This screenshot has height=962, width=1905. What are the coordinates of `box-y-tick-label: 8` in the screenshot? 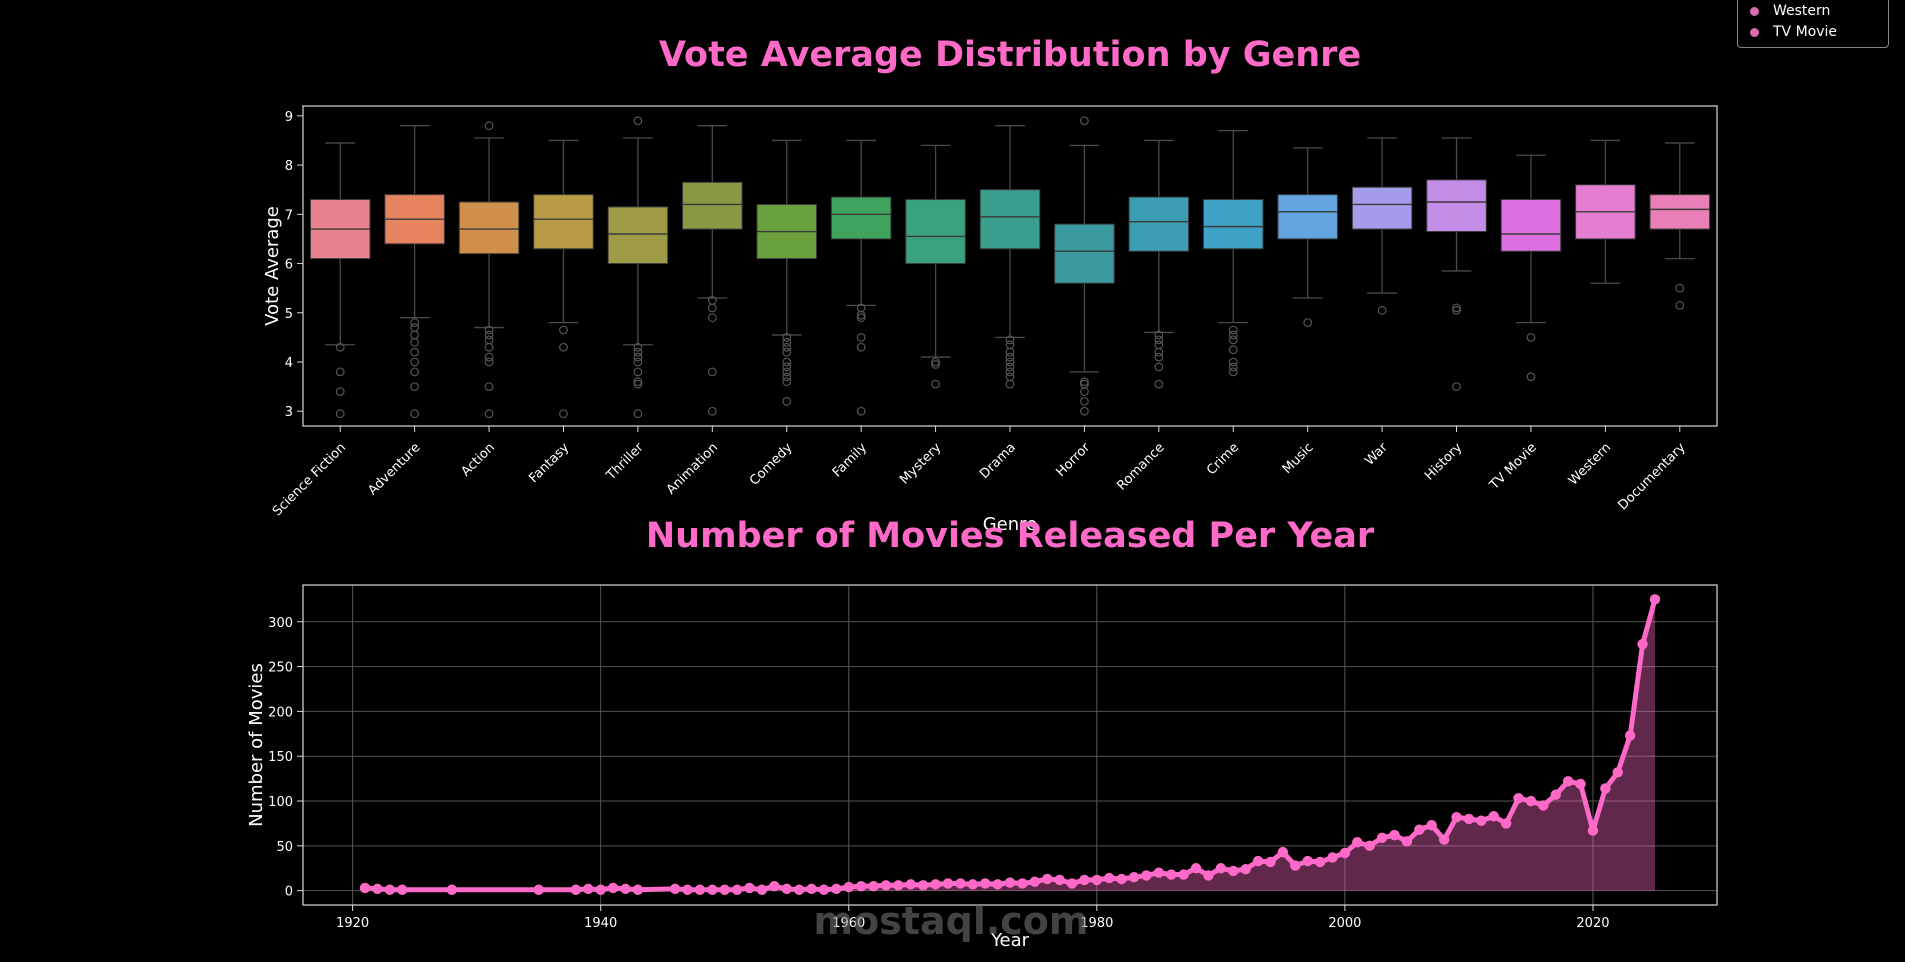 It's located at (289, 166).